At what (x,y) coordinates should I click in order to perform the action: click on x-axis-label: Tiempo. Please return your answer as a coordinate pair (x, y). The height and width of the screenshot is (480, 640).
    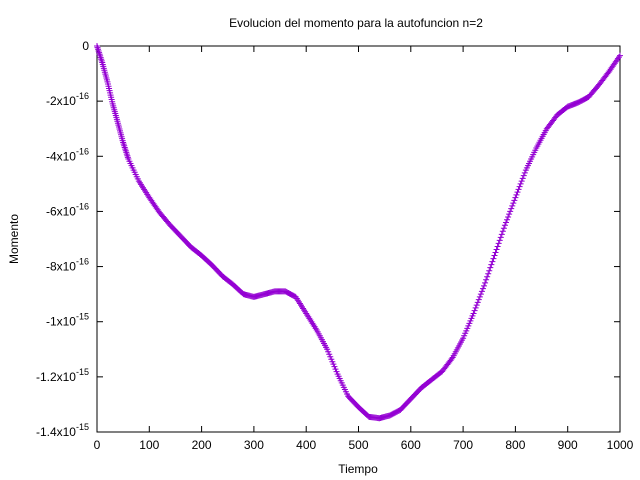
    Looking at the image, I should click on (358, 469).